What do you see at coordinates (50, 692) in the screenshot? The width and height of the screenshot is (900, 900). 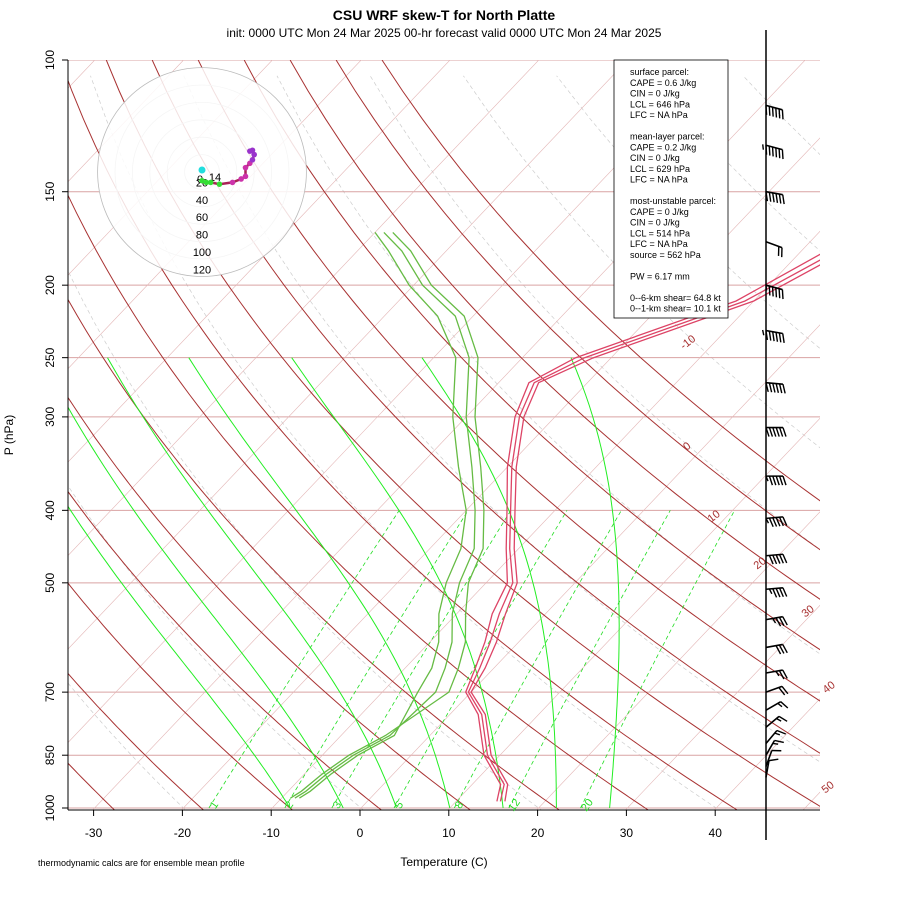 I see `y-tick-label: 700` at bounding box center [50, 692].